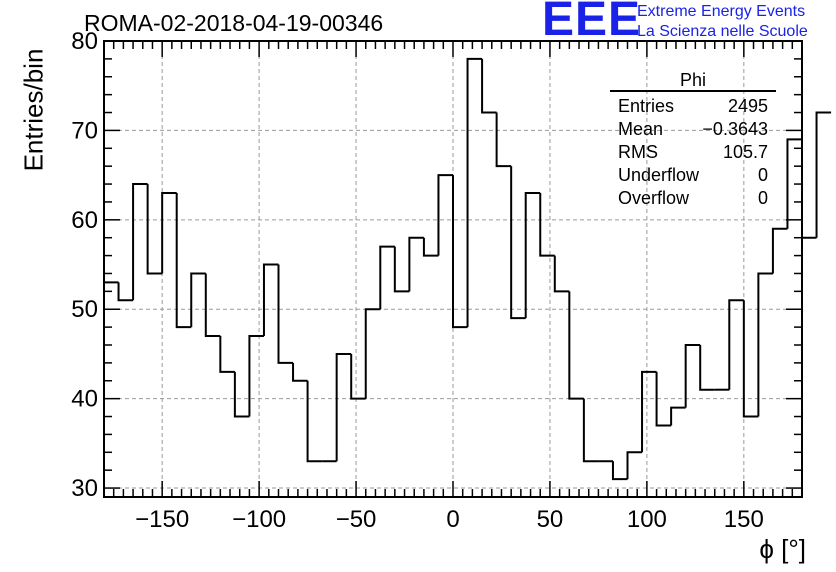 Image resolution: width=836 pixels, height=572 pixels. Describe the element at coordinates (638, 152) in the screenshot. I see `stats-label: RMS` at that location.